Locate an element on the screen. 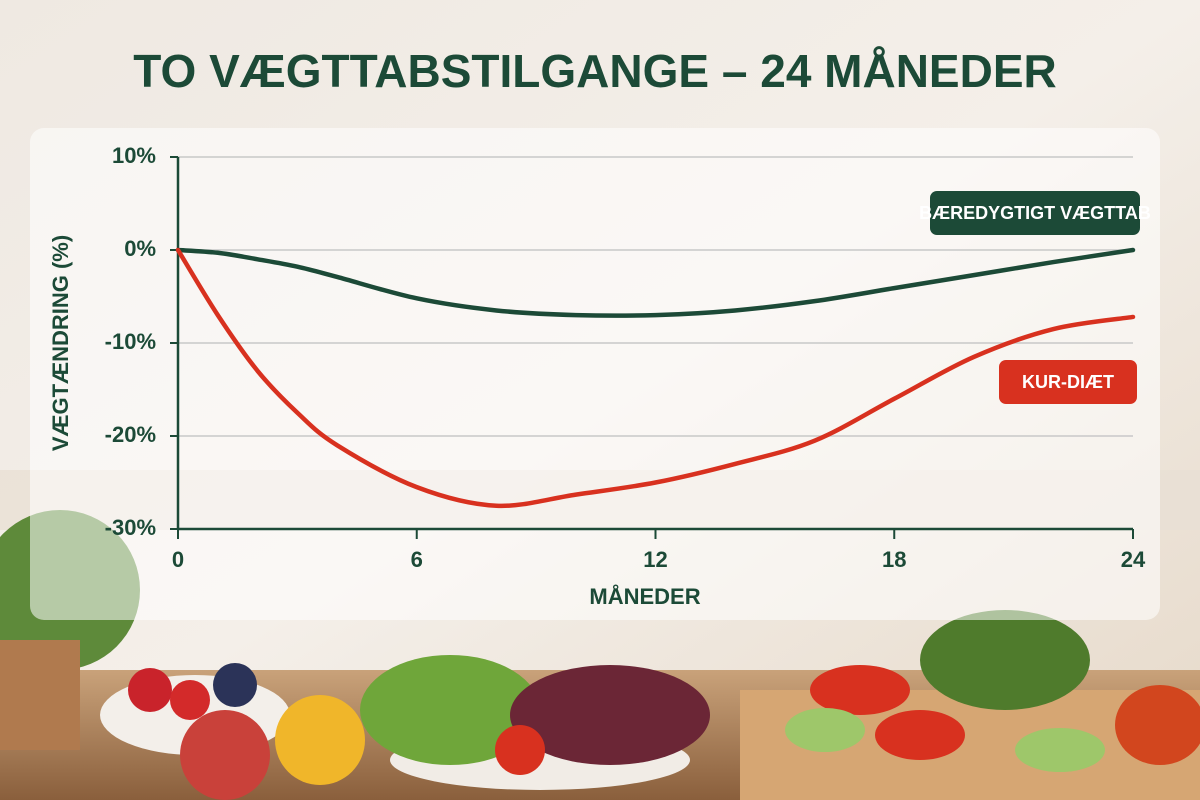 Image resolution: width=1200 pixels, height=800 pixels. x-axis-label: MÅNEDER is located at coordinates (644, 596).